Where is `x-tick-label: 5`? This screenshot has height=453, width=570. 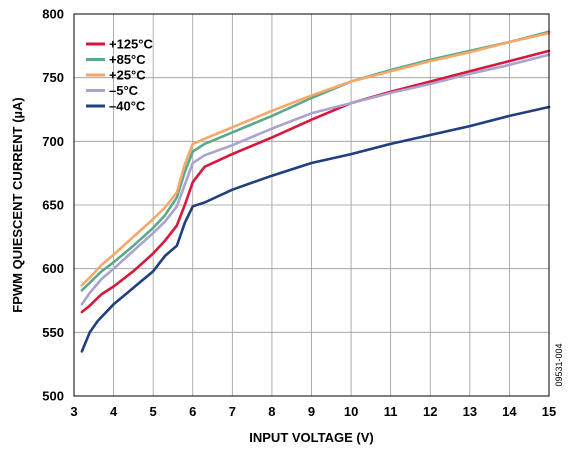 x-tick-label: 5 is located at coordinates (153, 411).